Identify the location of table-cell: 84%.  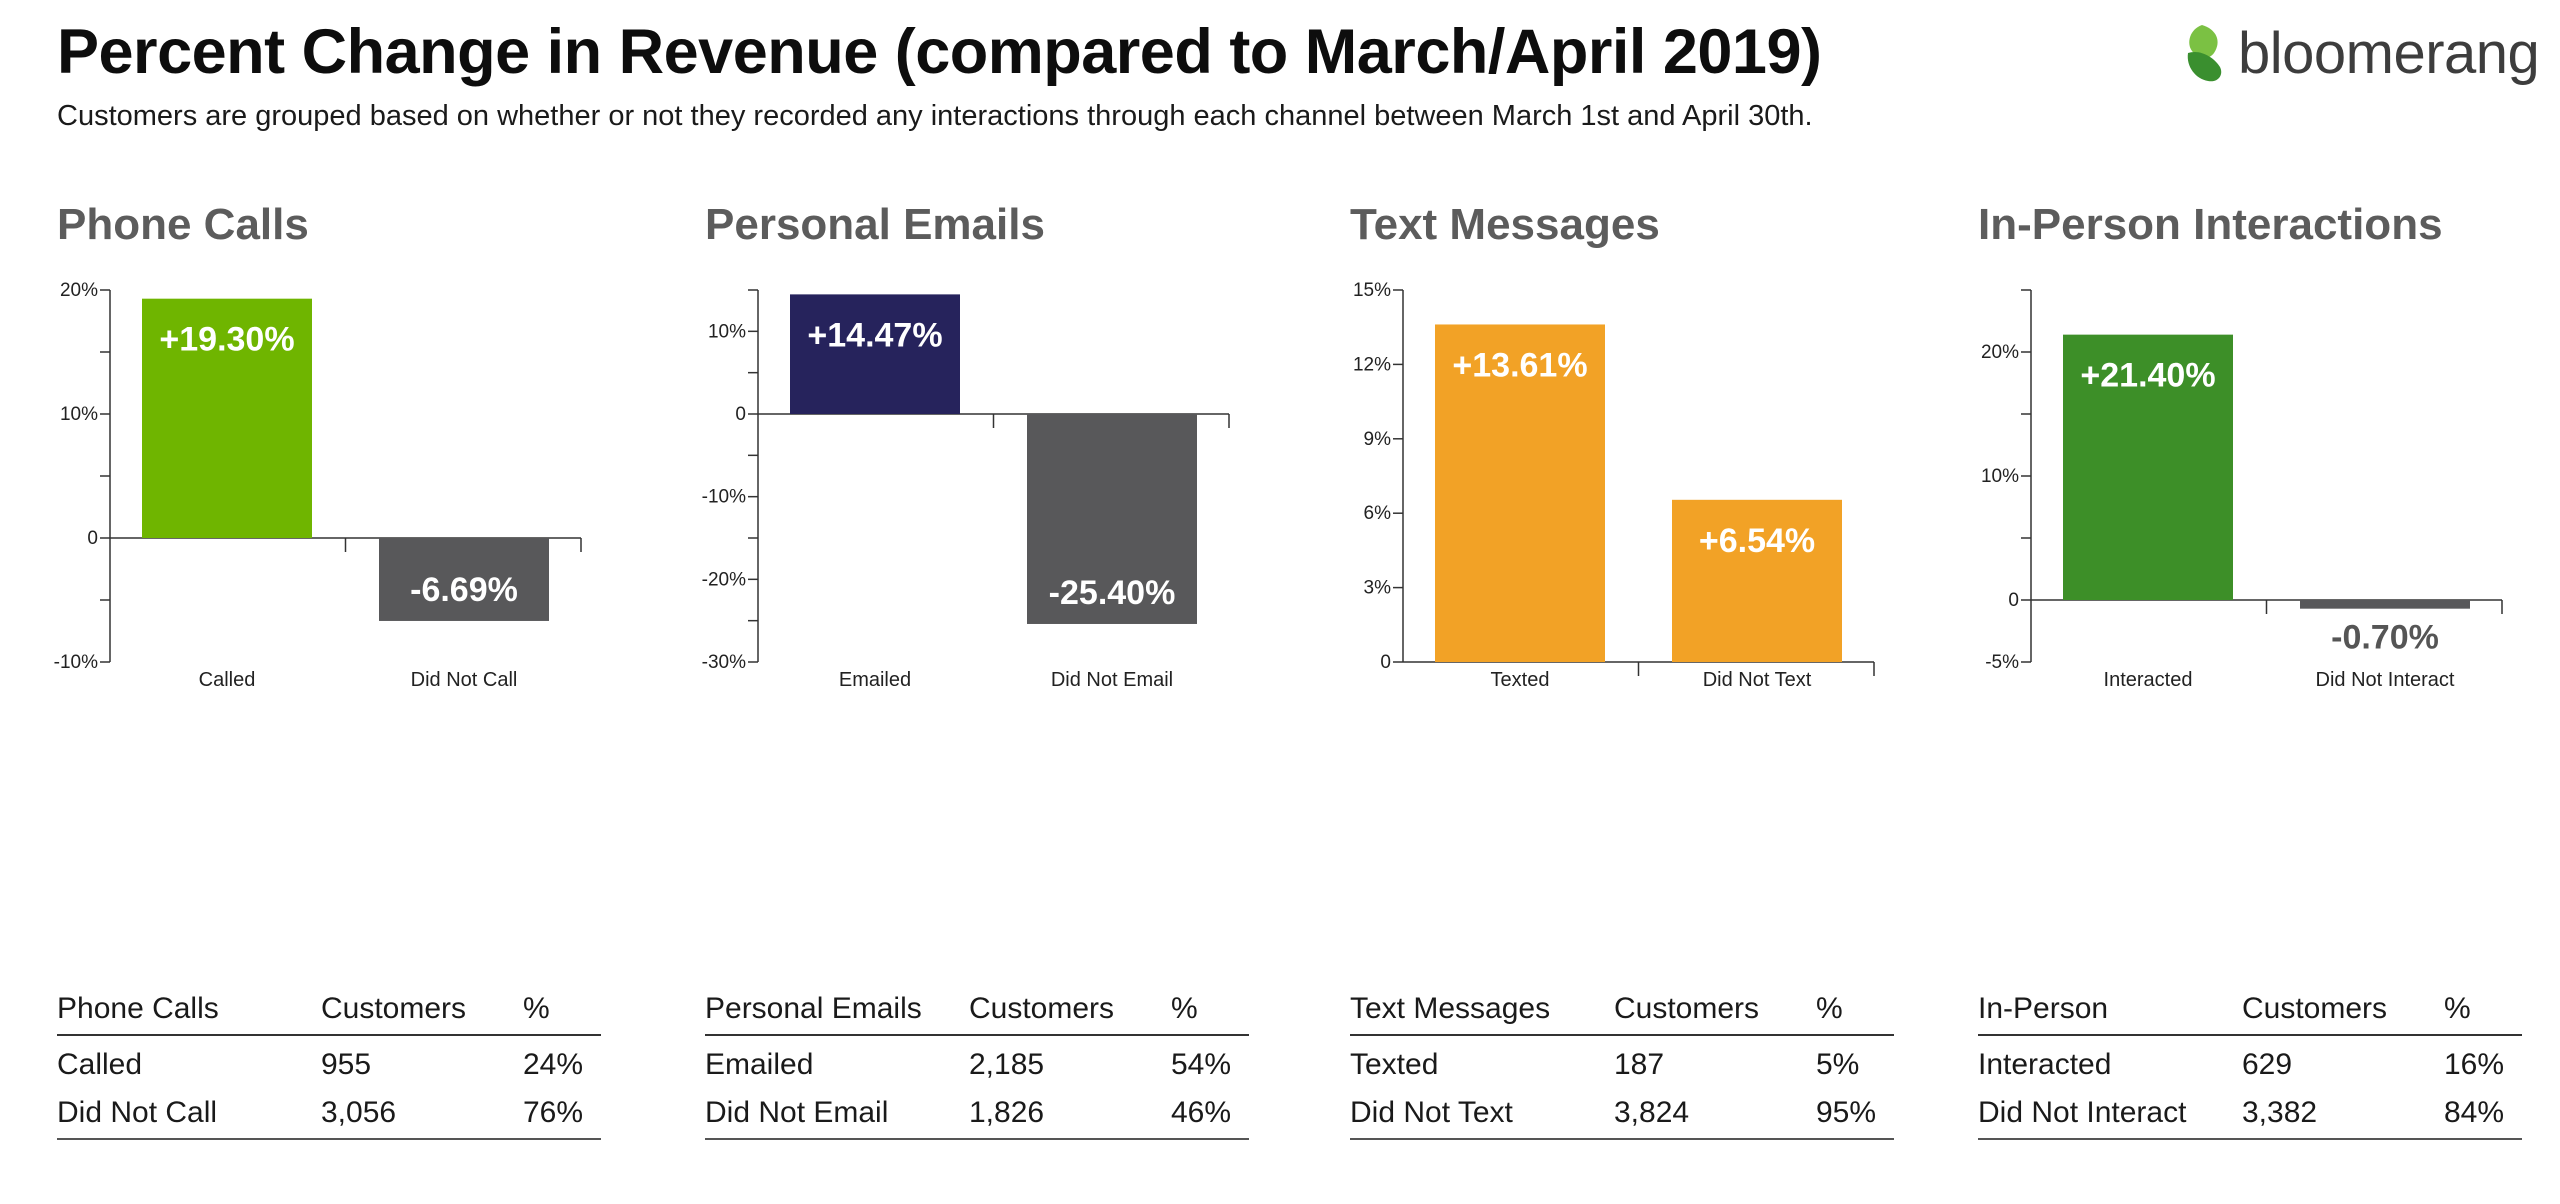
(2474, 1112).